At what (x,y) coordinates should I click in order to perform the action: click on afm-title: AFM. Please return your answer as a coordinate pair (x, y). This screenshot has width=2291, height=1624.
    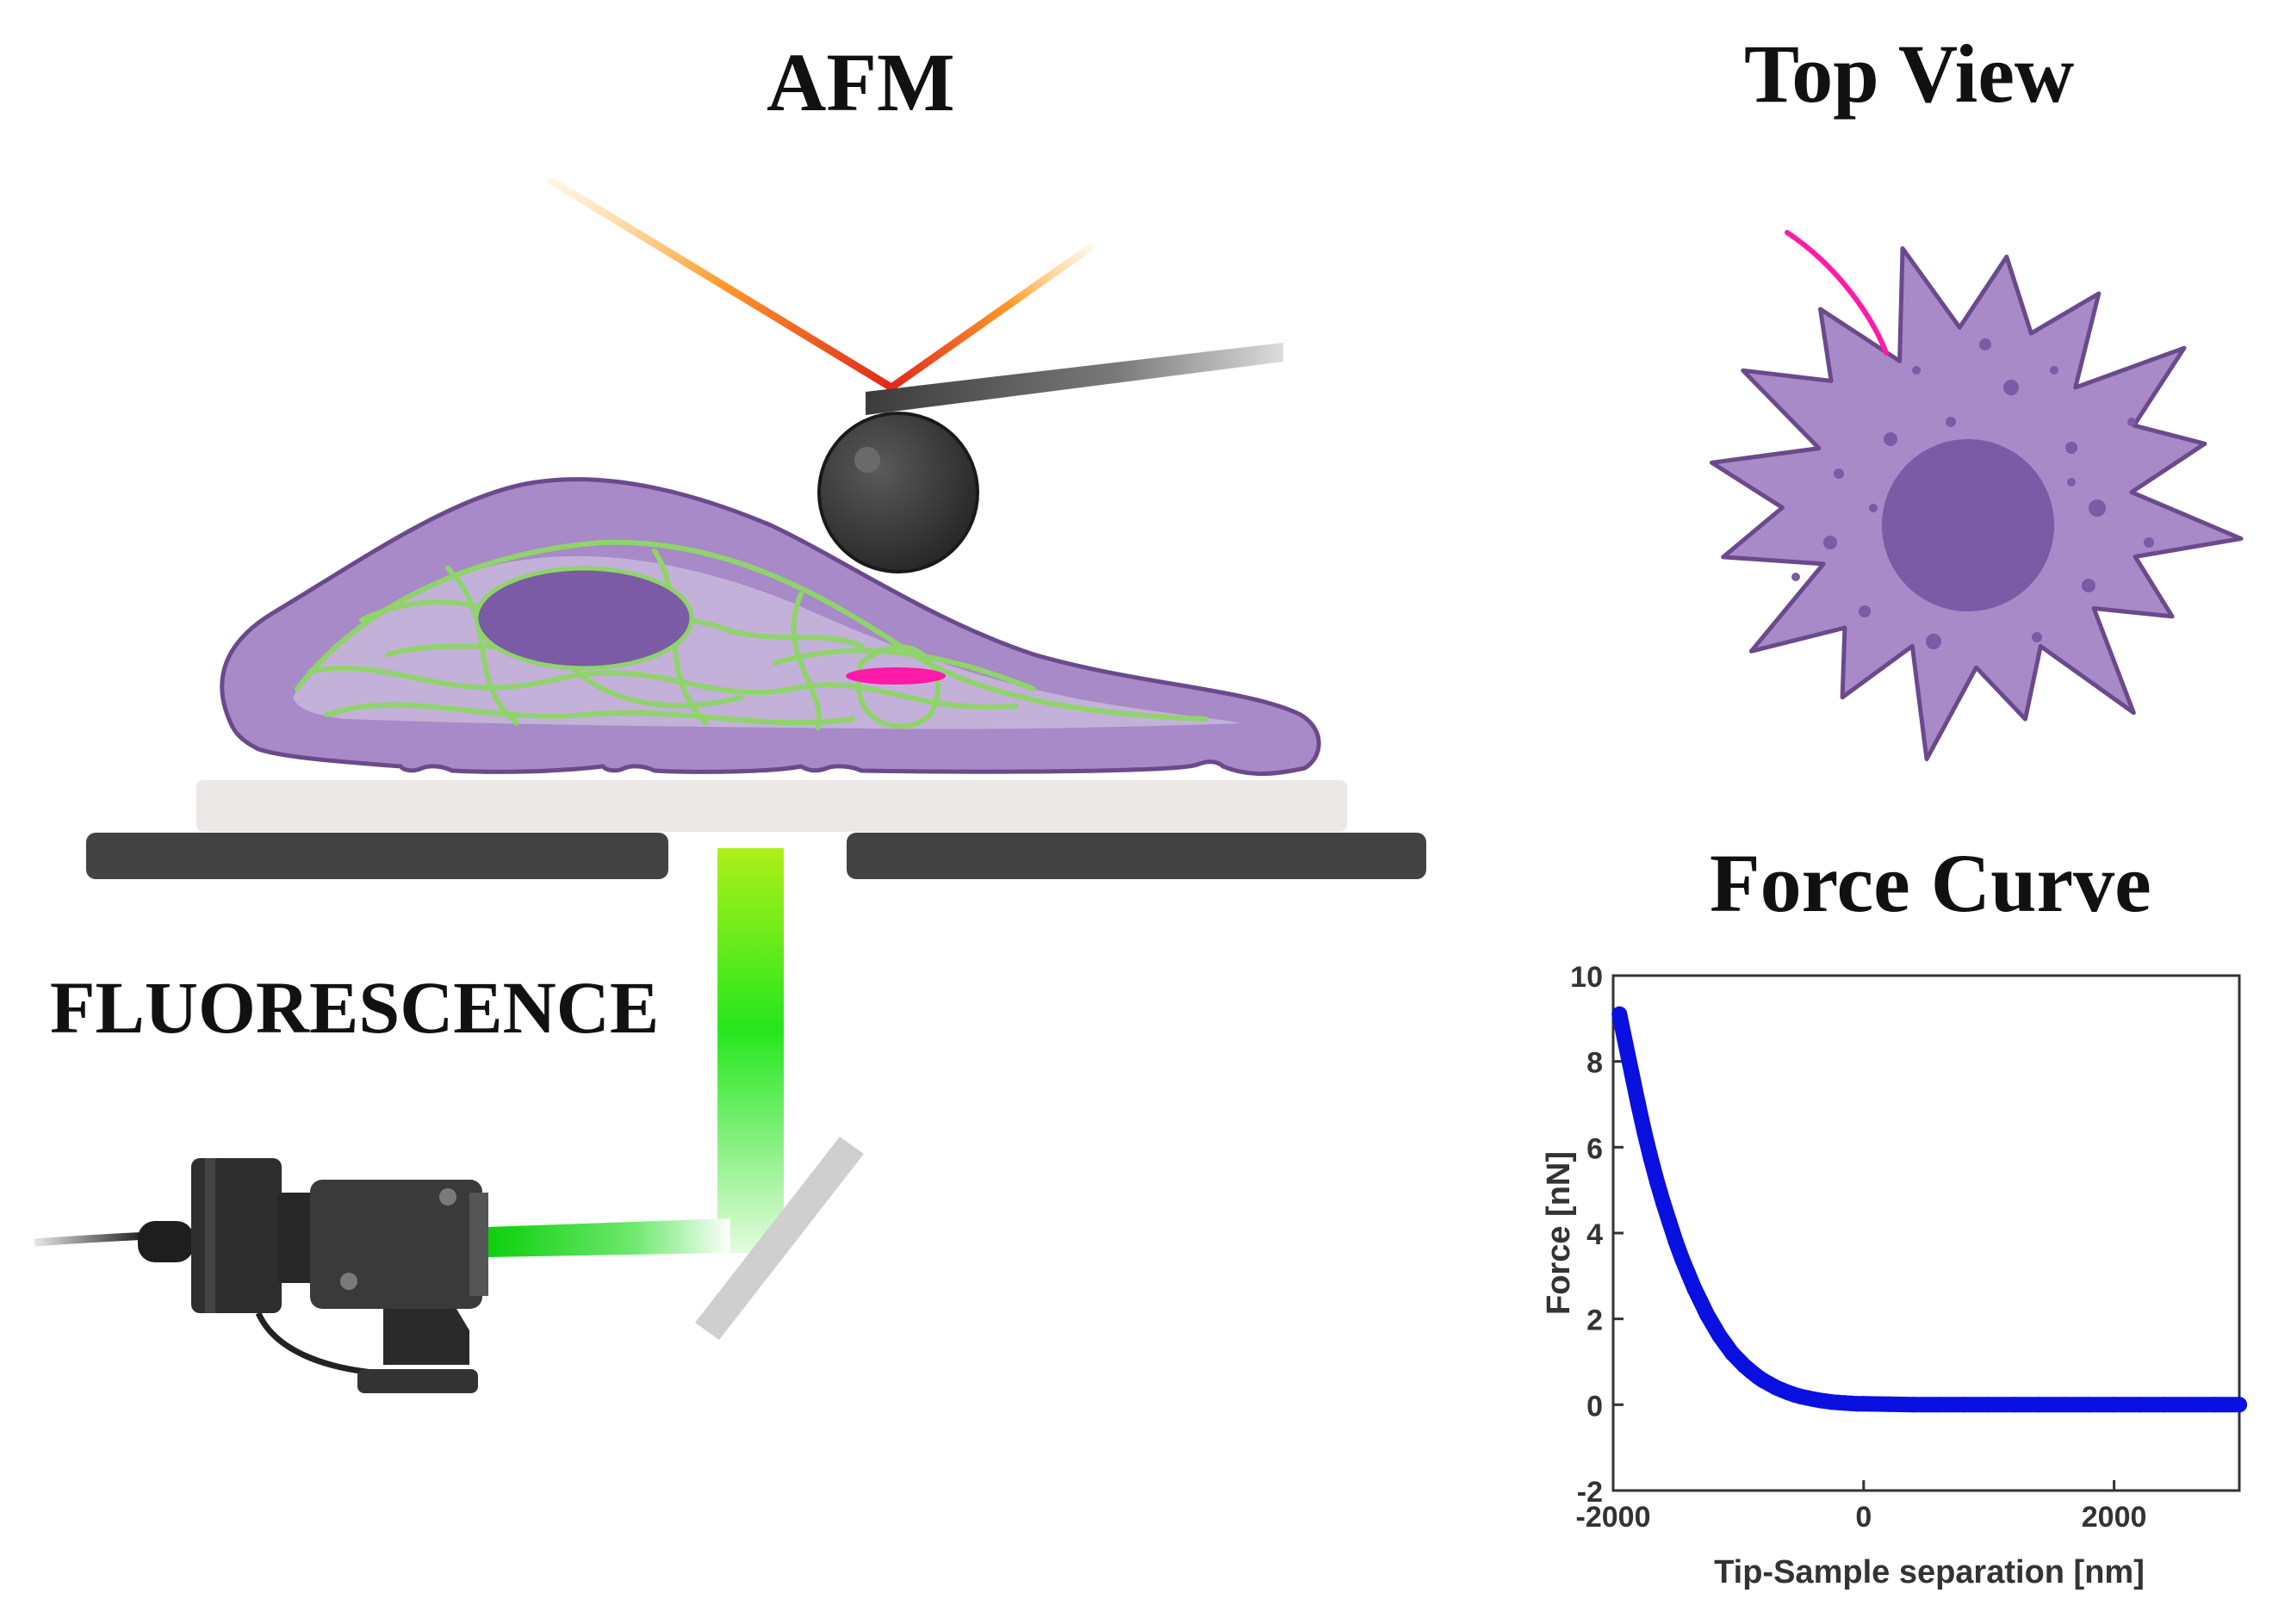
    Looking at the image, I should click on (861, 82).